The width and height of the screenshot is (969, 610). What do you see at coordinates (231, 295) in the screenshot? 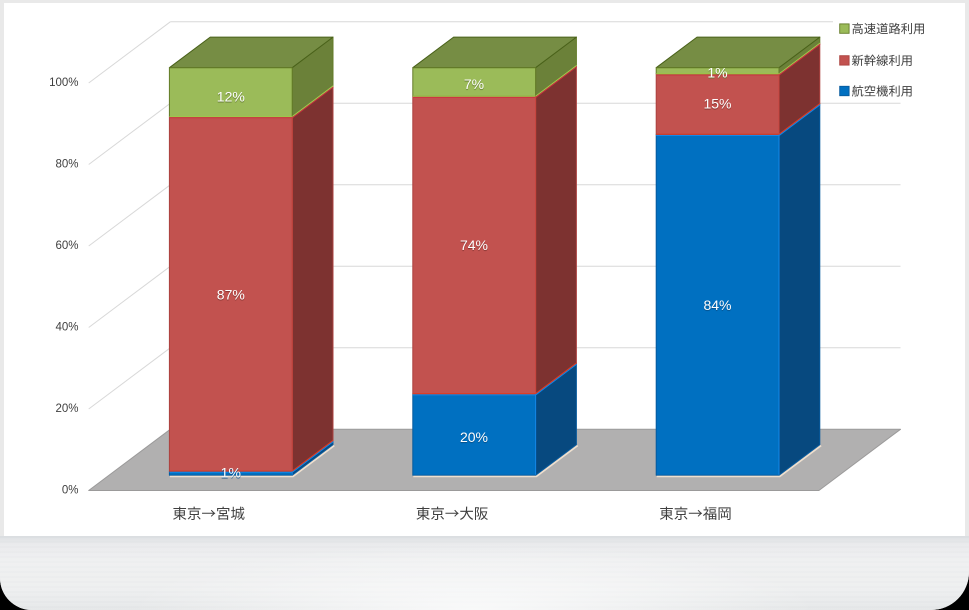
I see `svg-text: 87%` at bounding box center [231, 295].